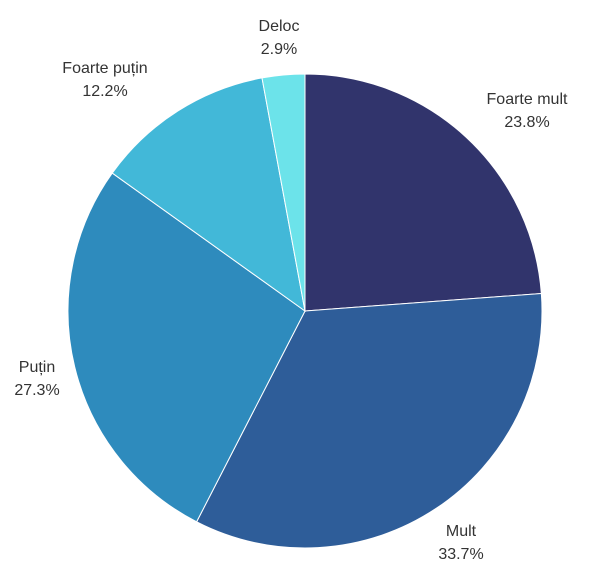 This screenshot has width=592, height=563. Describe the element at coordinates (37, 367) in the screenshot. I see `slice-label-putin: Puțin` at that location.